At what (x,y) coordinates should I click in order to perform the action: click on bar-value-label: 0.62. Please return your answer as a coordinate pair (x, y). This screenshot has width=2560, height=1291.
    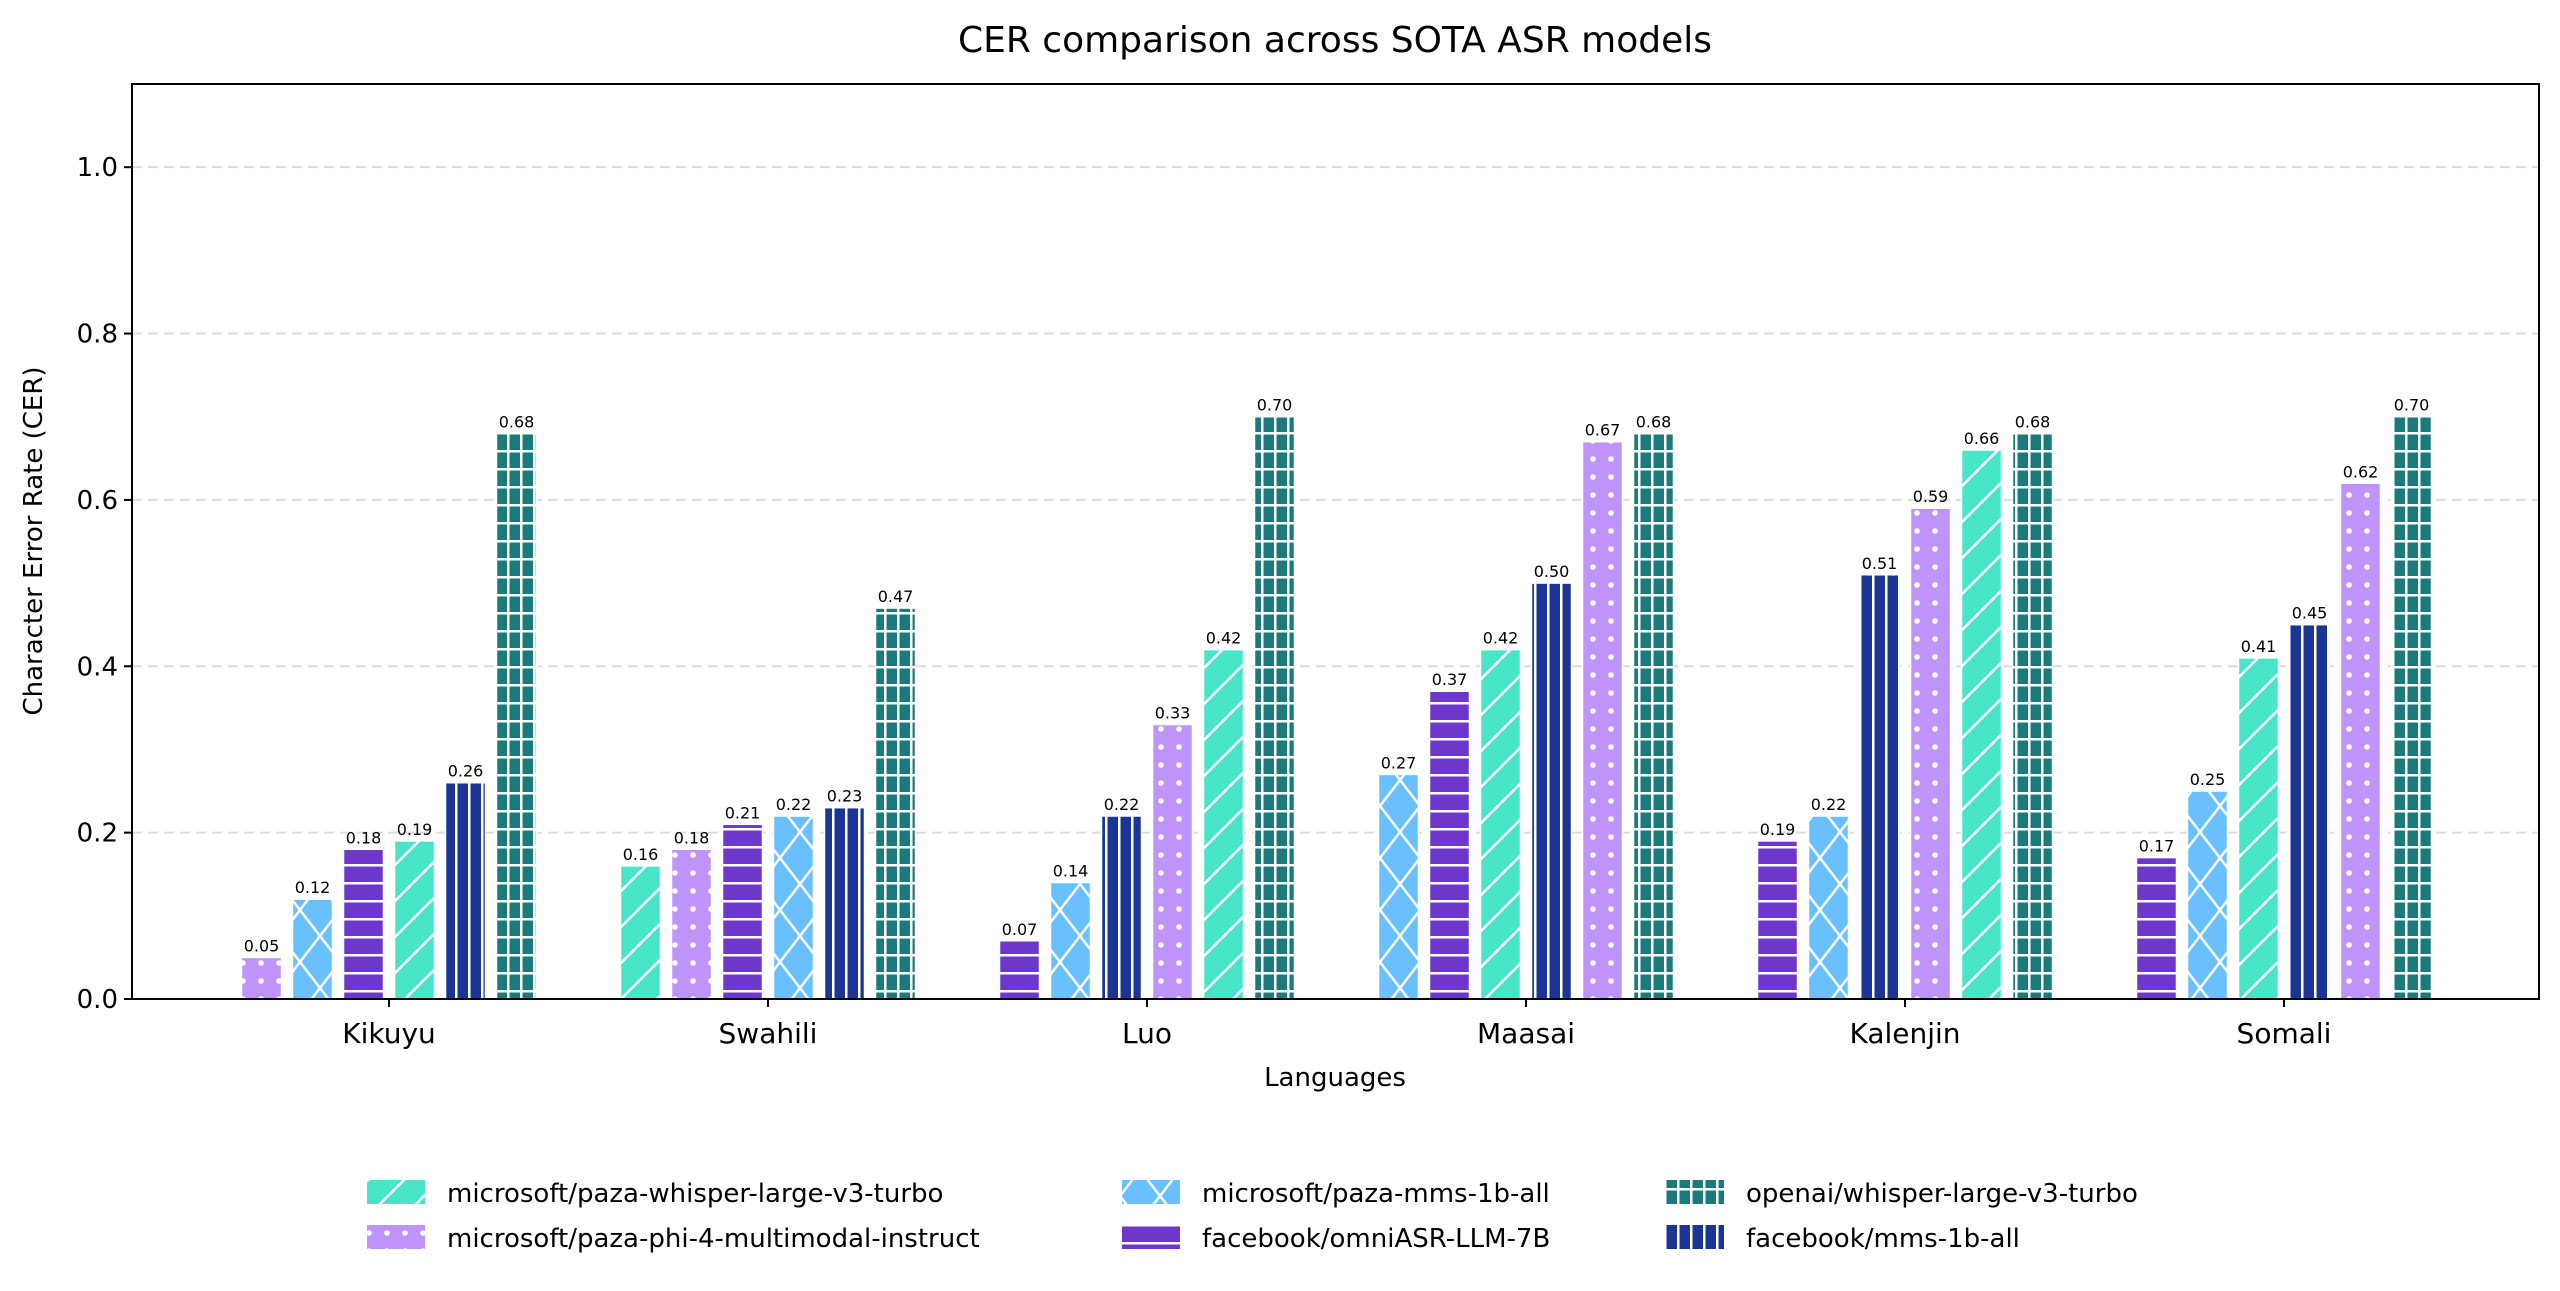
    Looking at the image, I should click on (2361, 471).